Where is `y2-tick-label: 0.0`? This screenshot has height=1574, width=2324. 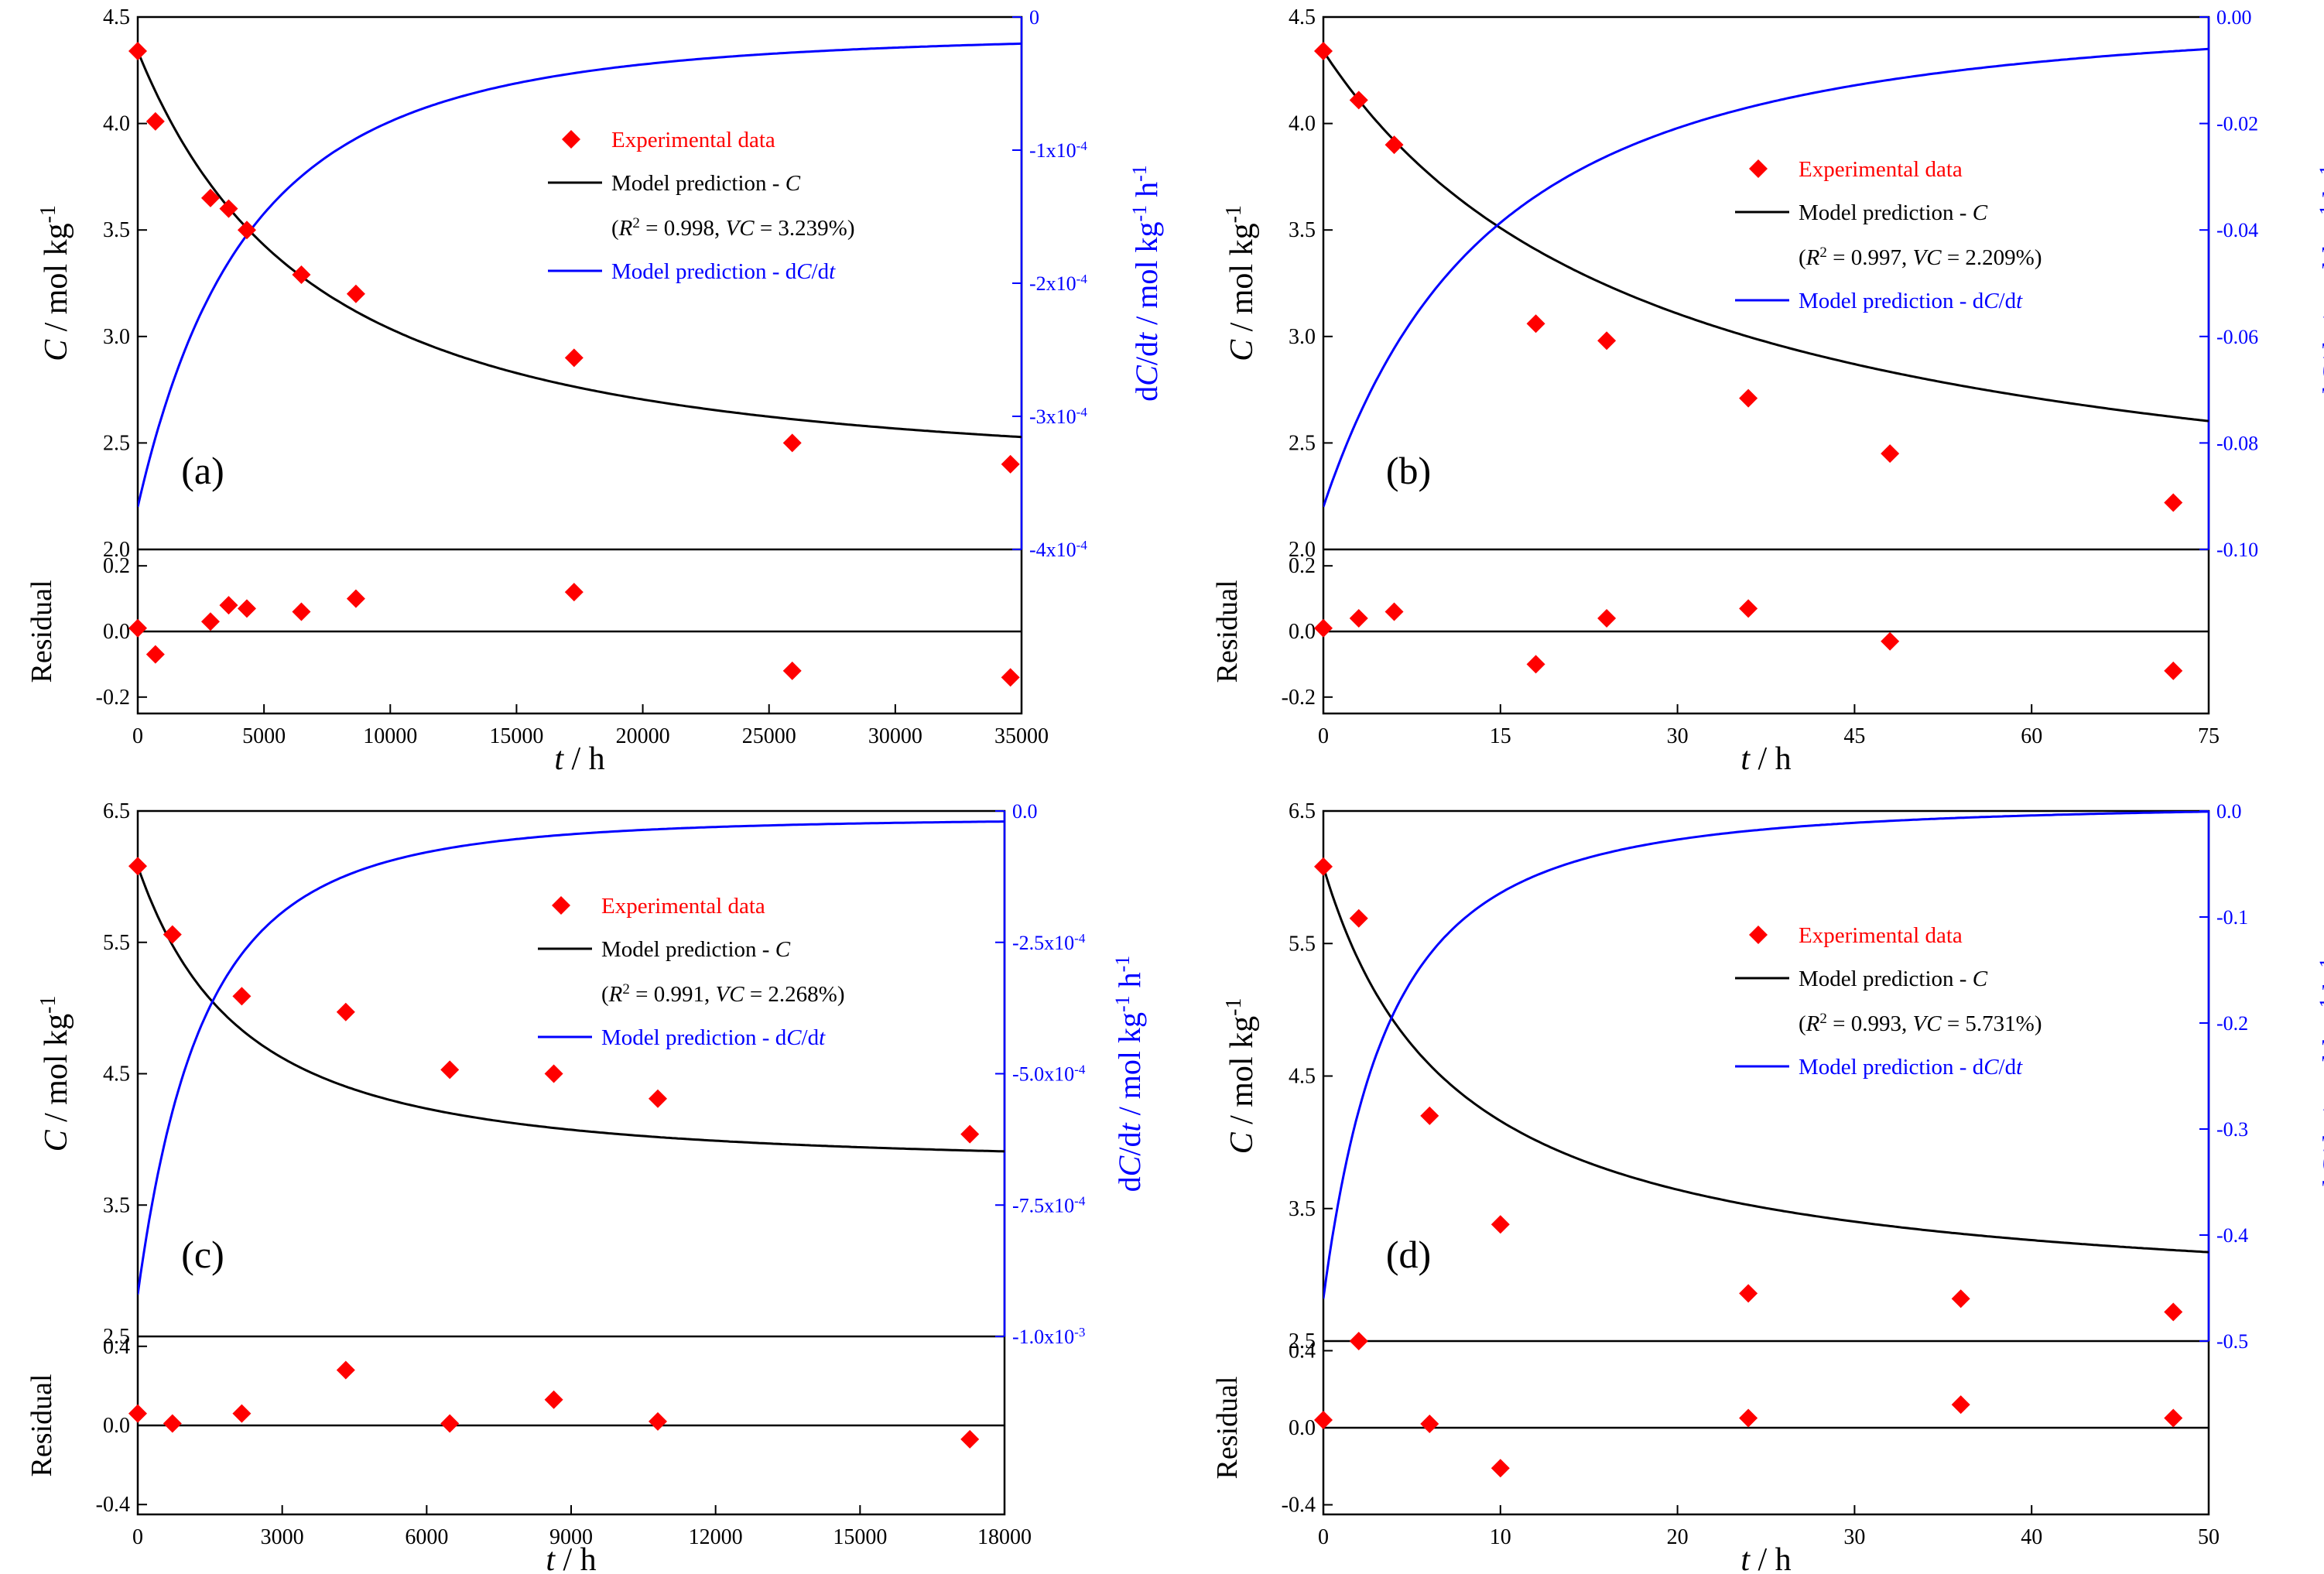
y2-tick-label: 0.0 is located at coordinates (2229, 812).